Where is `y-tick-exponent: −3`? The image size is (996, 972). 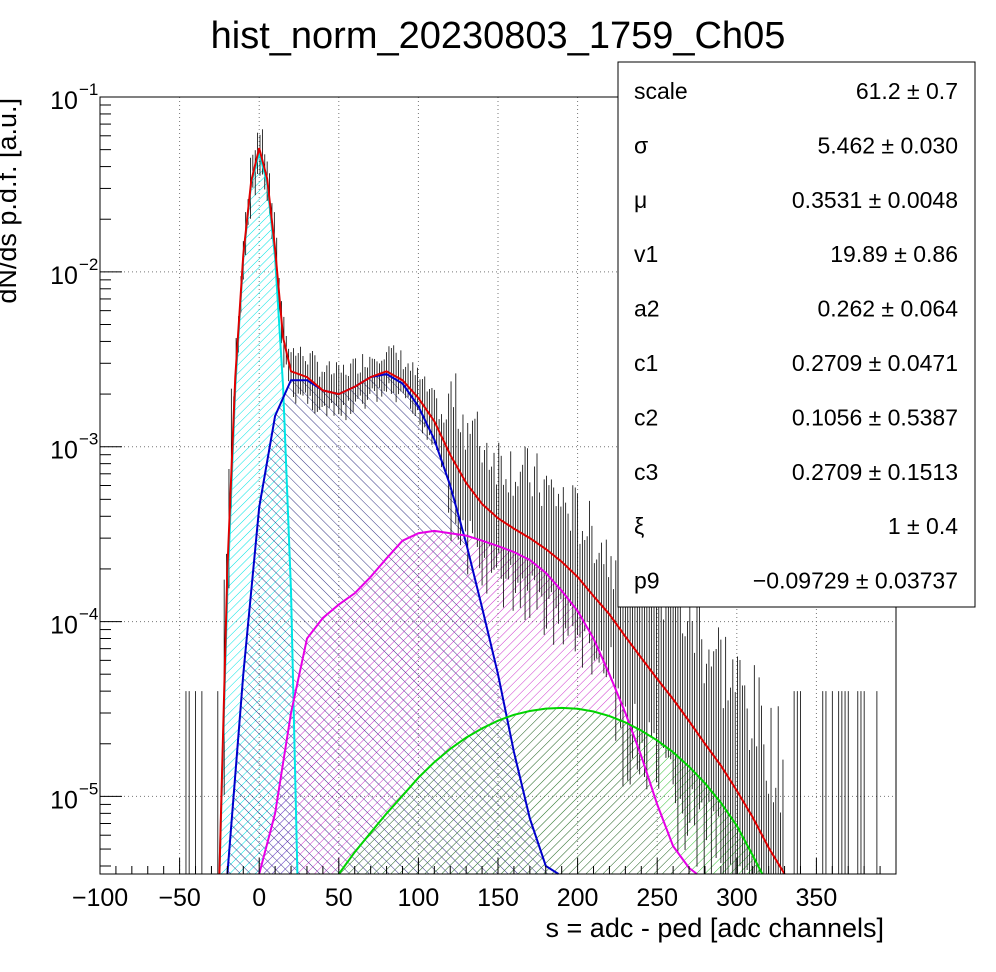 y-tick-exponent: −3 is located at coordinates (88, 439).